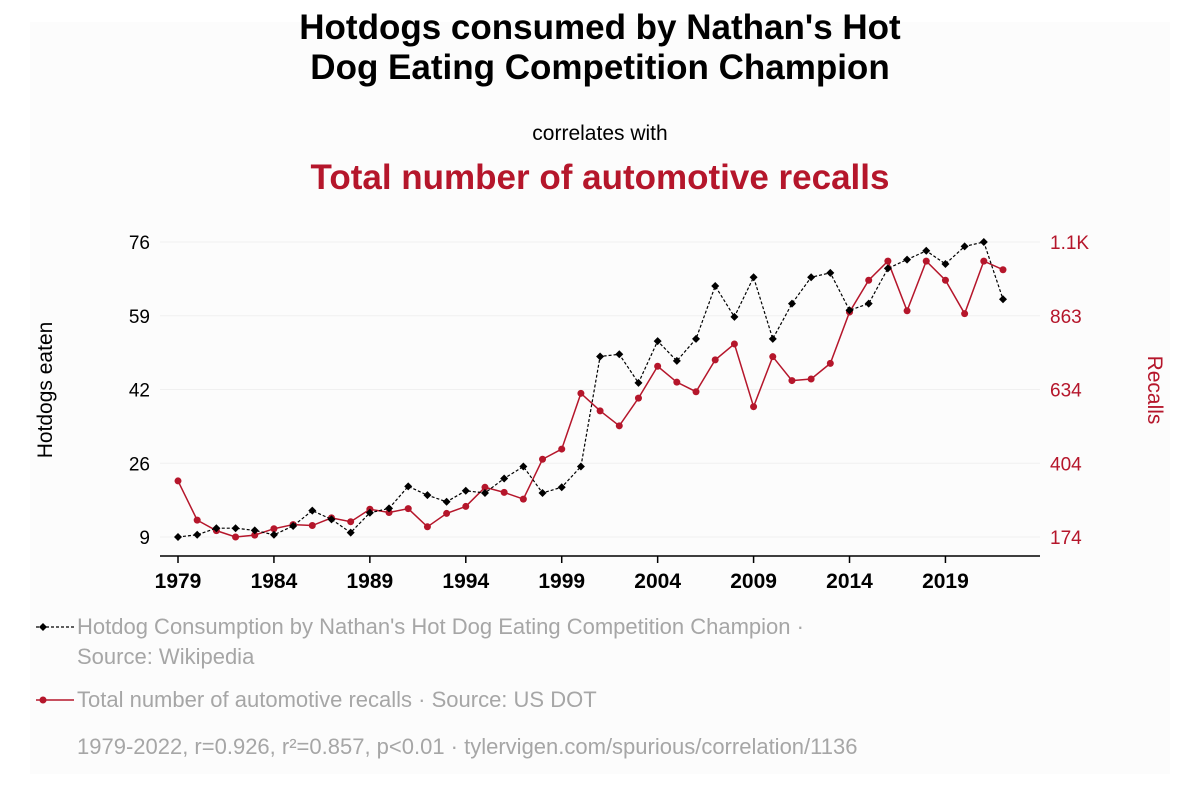 The width and height of the screenshot is (1200, 791). What do you see at coordinates (1069, 243) in the screenshot?
I see `y-right-tick-label: 1.1K` at bounding box center [1069, 243].